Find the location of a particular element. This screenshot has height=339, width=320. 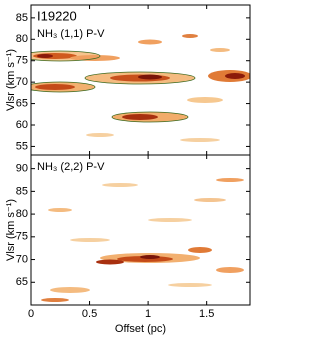

x-axis-label: Offset (pc) is located at coordinates (140, 329).